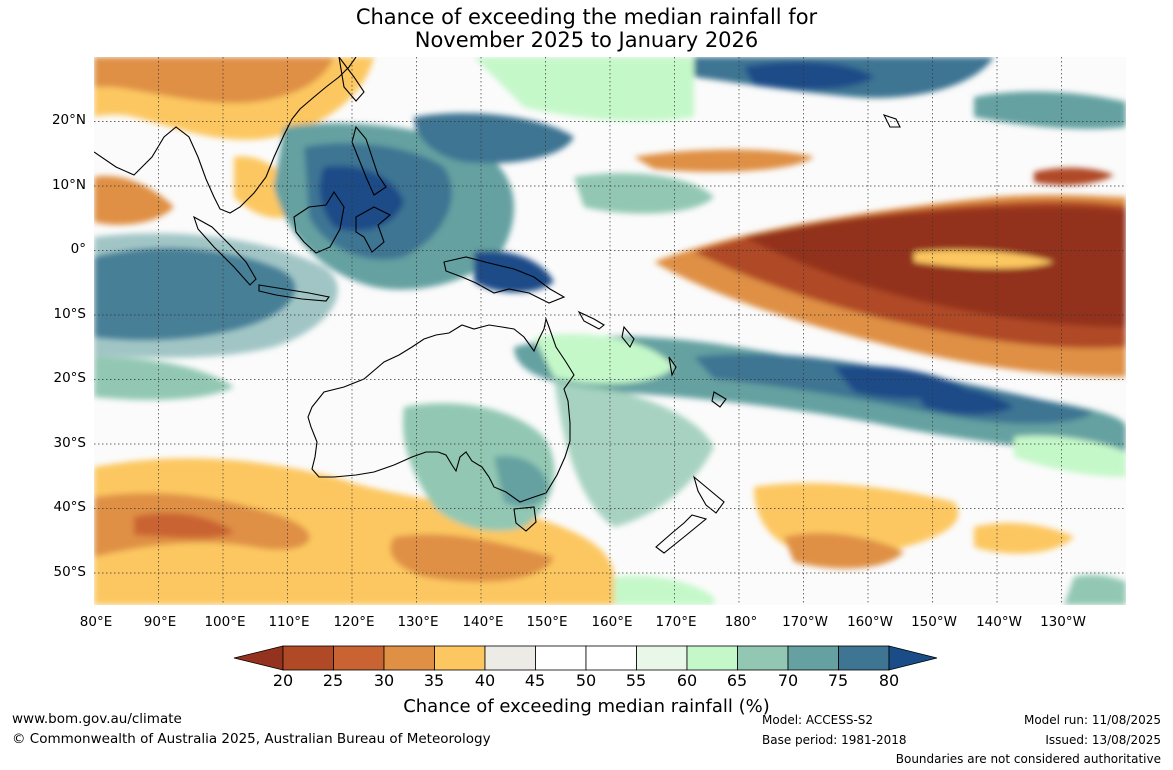 This screenshot has width=1173, height=770. What do you see at coordinates (586, 40) in the screenshot?
I see `map-title-line2: November 2025 to January 2026` at bounding box center [586, 40].